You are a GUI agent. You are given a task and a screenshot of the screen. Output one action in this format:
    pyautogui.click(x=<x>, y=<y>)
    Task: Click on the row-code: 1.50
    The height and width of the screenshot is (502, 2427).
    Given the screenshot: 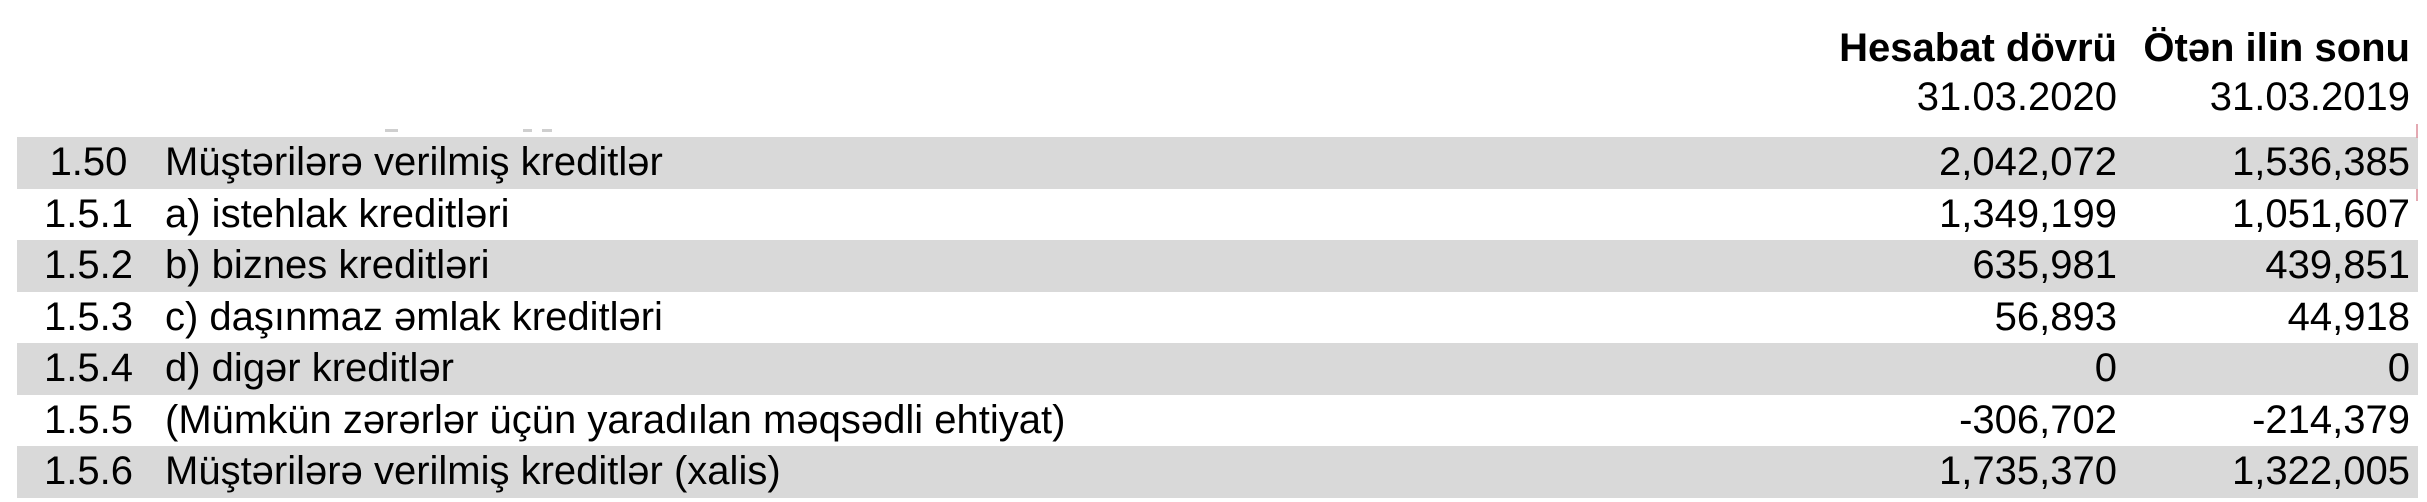 What is the action you would take?
    pyautogui.click(x=88, y=162)
    